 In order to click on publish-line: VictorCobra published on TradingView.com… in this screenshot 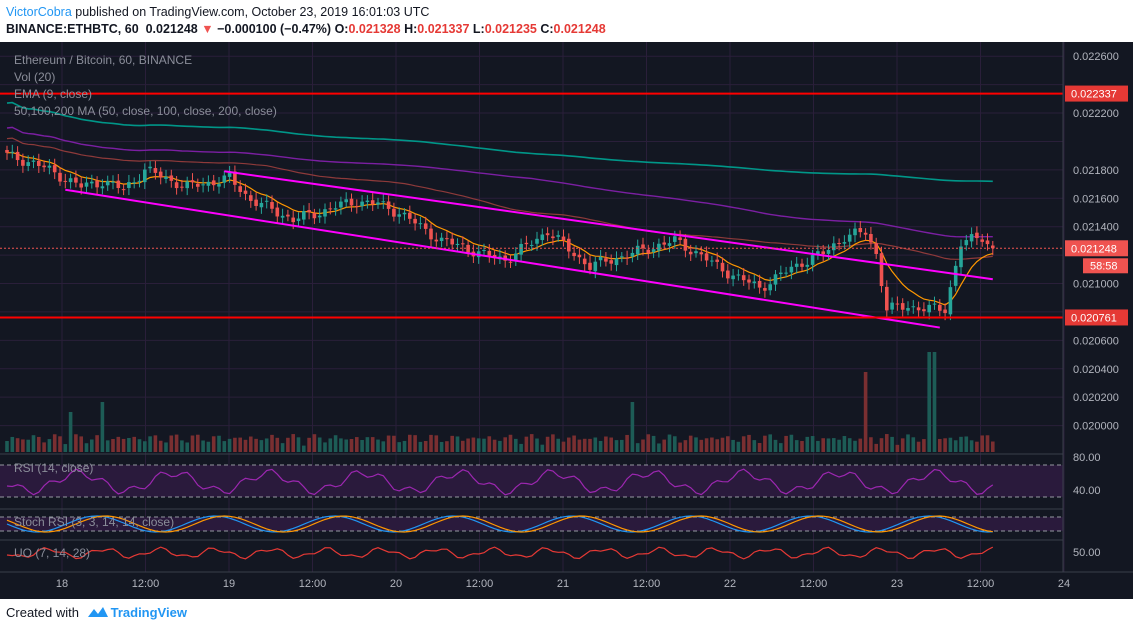, I will do `click(217, 12)`.